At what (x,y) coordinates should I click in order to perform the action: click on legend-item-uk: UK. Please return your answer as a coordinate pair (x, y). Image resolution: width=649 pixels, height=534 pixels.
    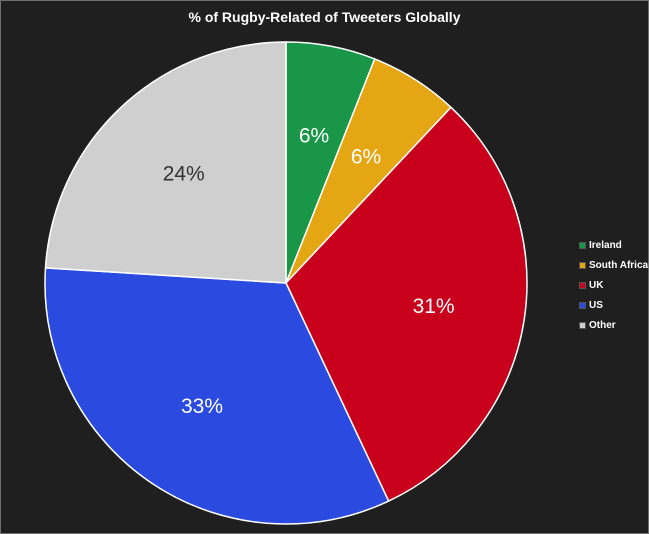
    Looking at the image, I should click on (613, 285).